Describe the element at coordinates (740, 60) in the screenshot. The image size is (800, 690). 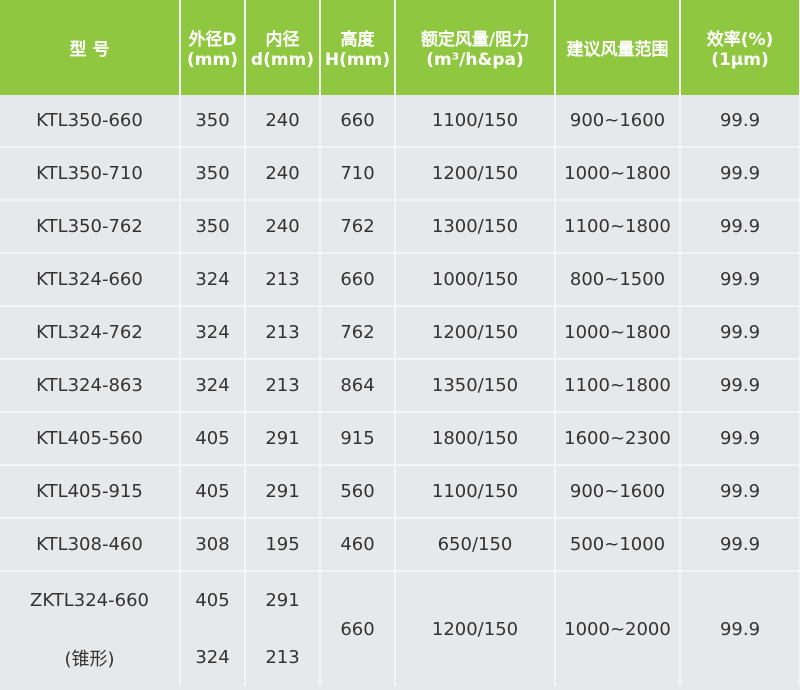
I see `header-line: (1μm)` at that location.